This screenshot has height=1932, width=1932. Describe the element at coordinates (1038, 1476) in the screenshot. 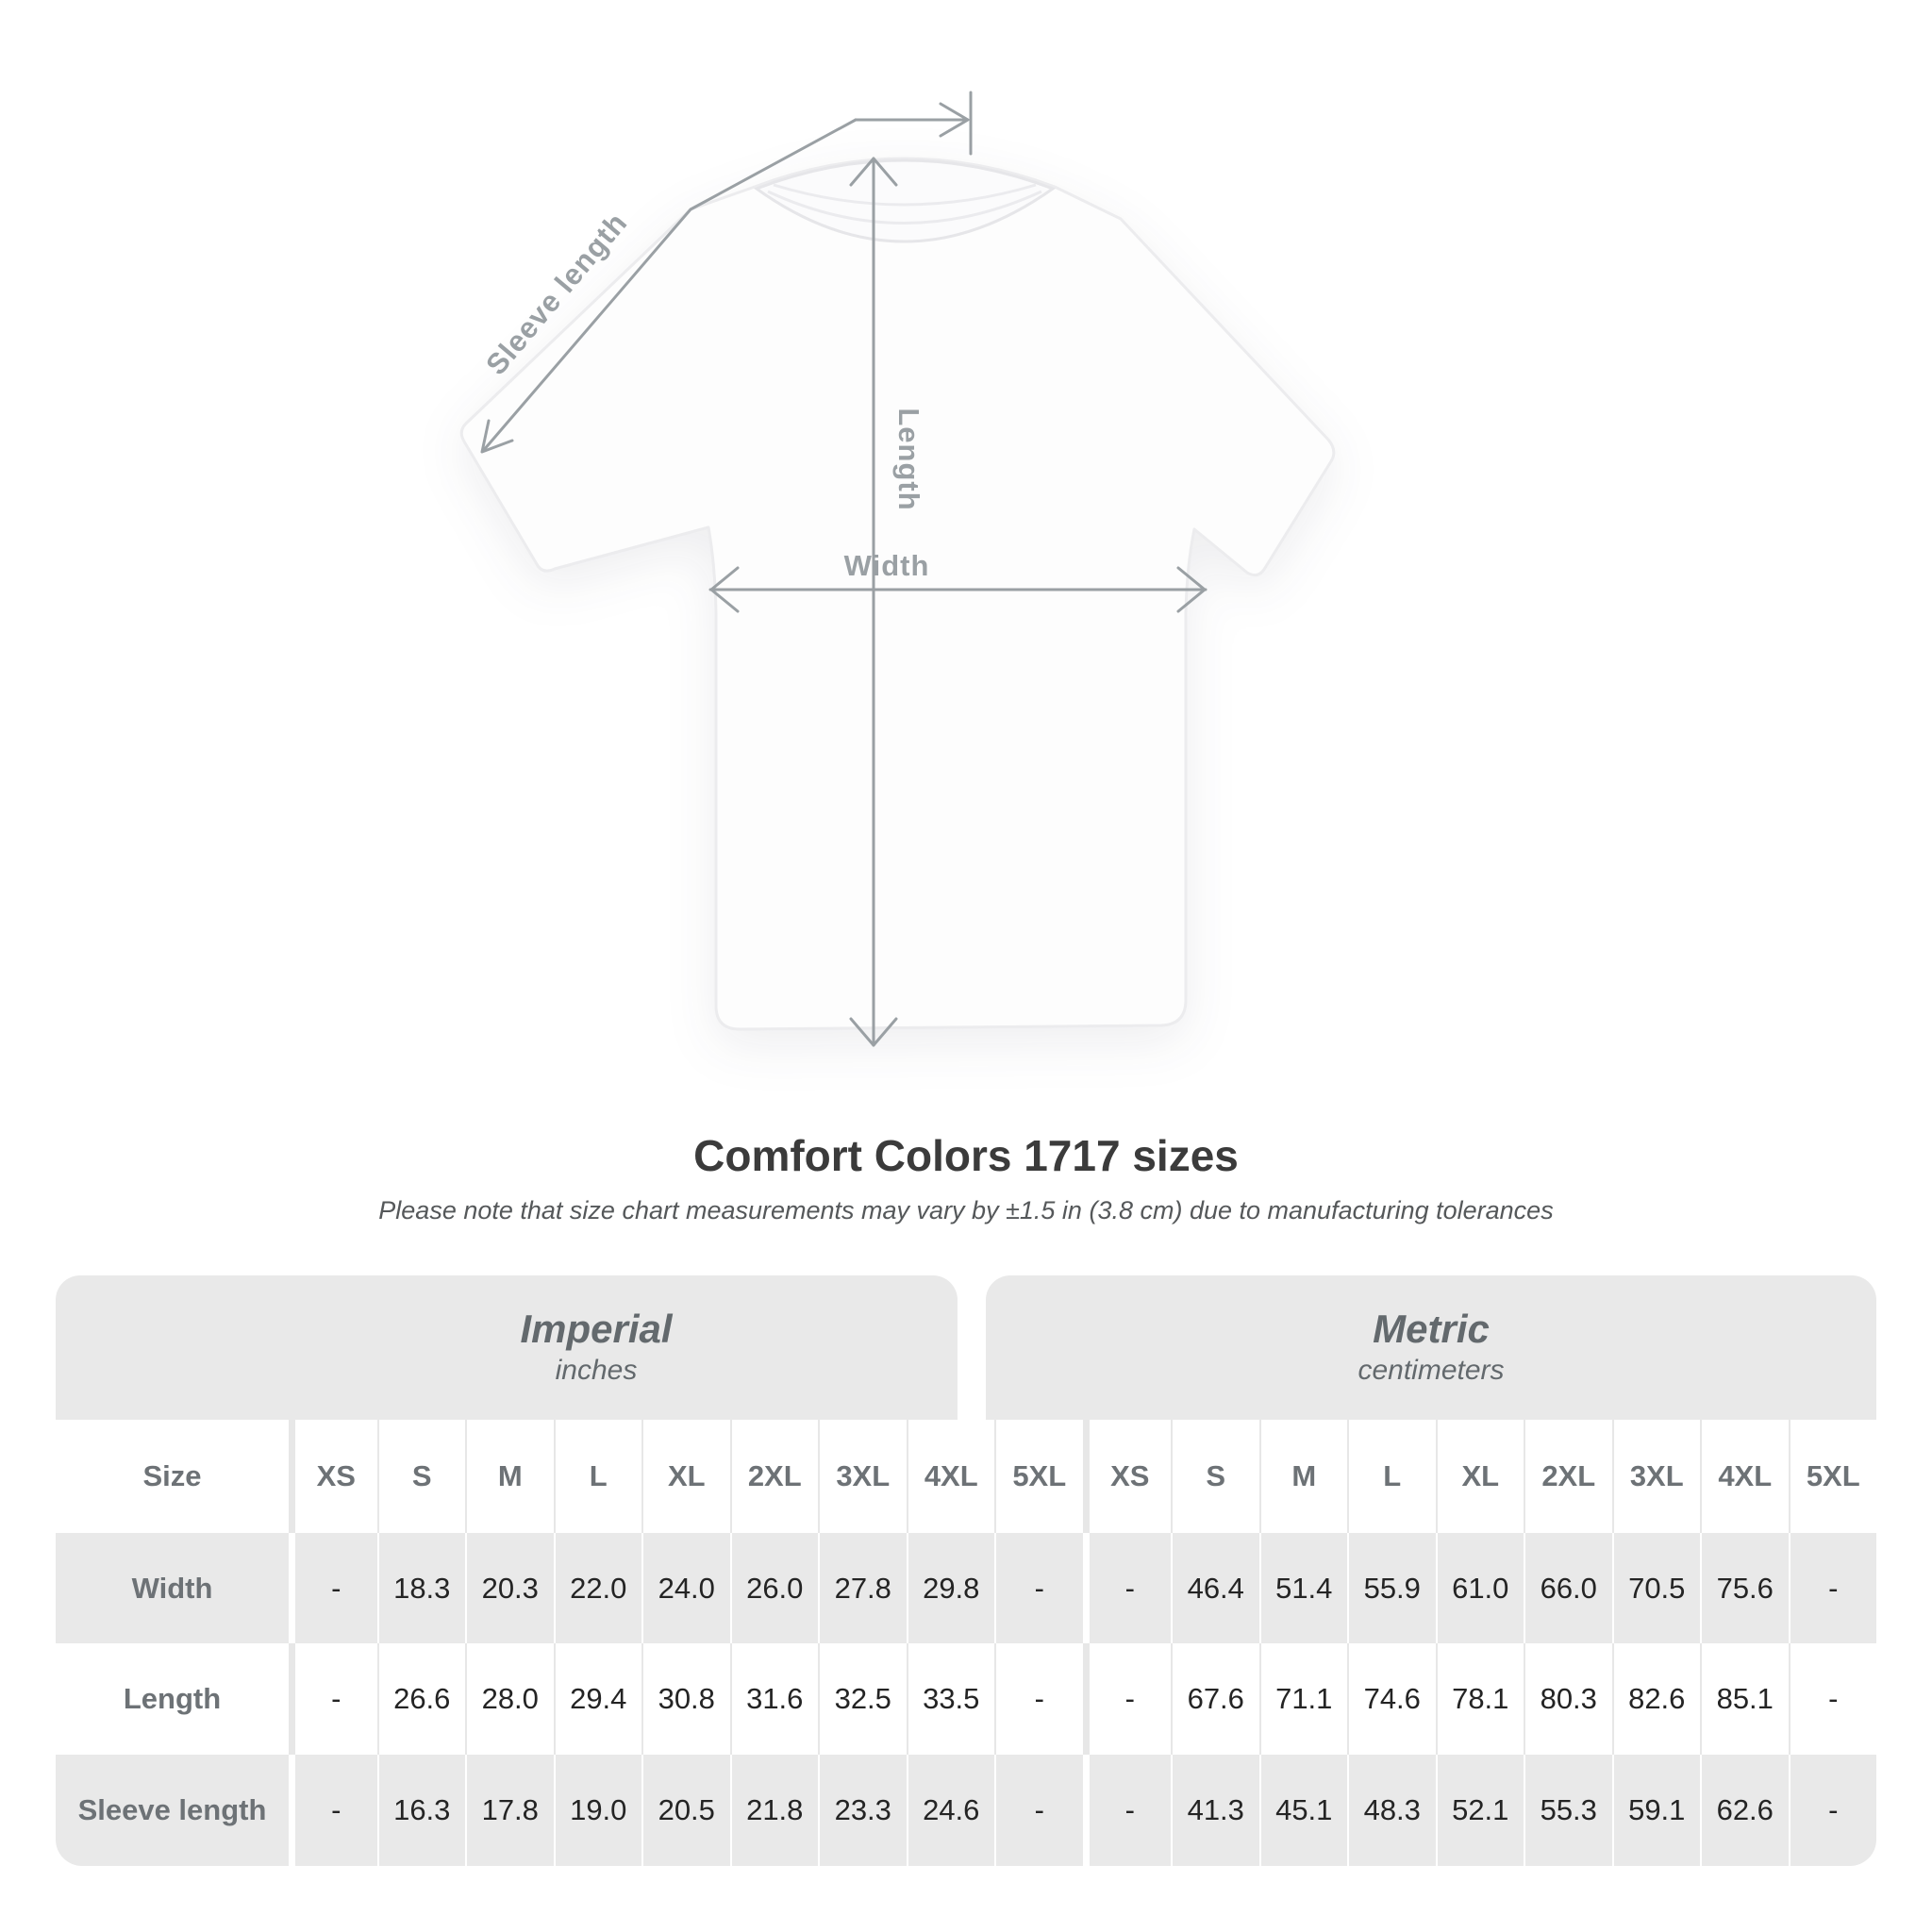

I see `size-5xl-imperial: 5XL` at that location.